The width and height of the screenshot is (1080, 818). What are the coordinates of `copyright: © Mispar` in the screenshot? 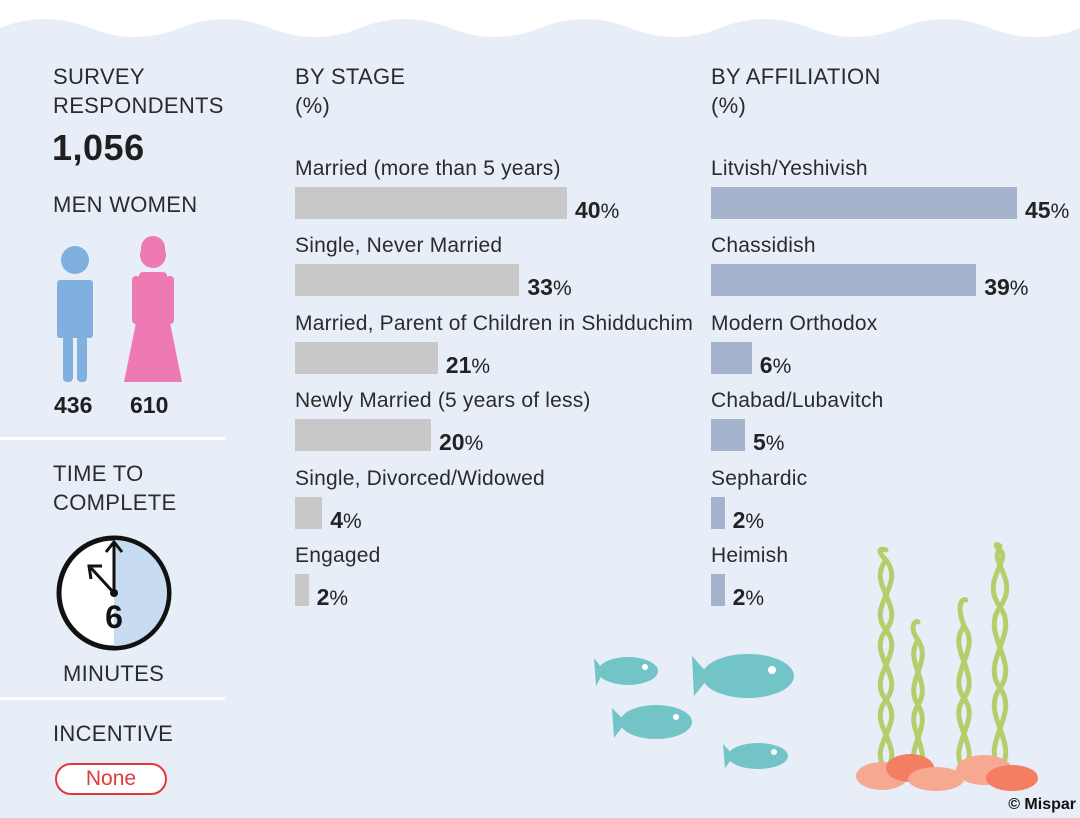 It's located at (1042, 804).